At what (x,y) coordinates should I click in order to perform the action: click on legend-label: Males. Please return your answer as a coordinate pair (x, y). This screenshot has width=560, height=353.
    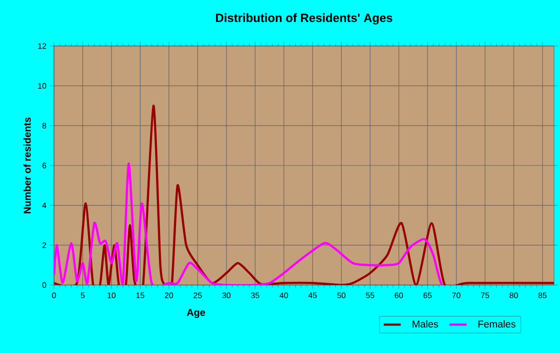
    Looking at the image, I should click on (425, 324).